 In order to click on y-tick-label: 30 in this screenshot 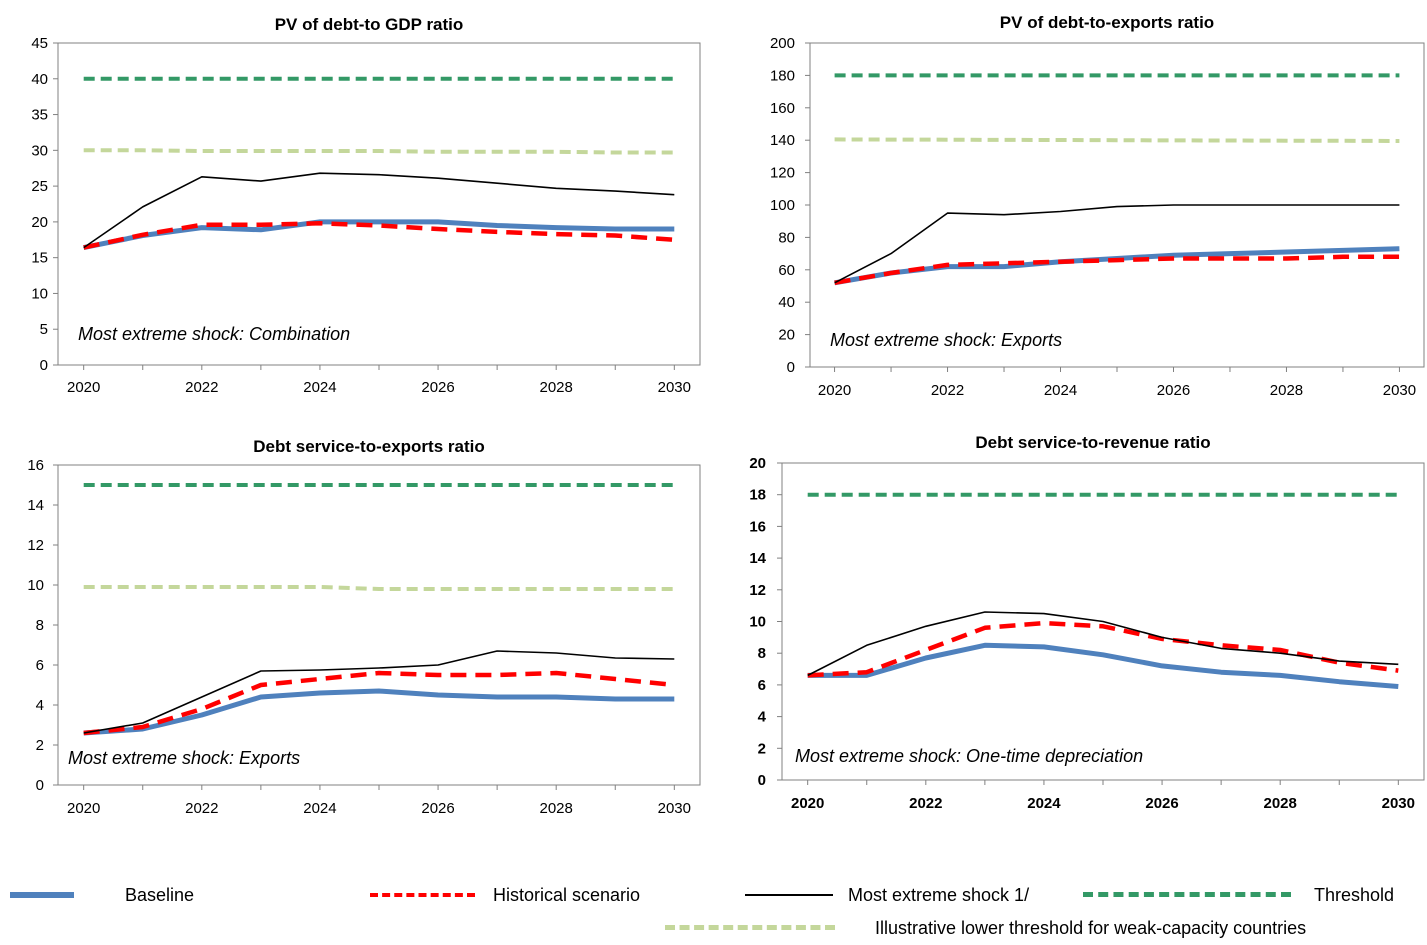, I will do `click(39, 150)`.